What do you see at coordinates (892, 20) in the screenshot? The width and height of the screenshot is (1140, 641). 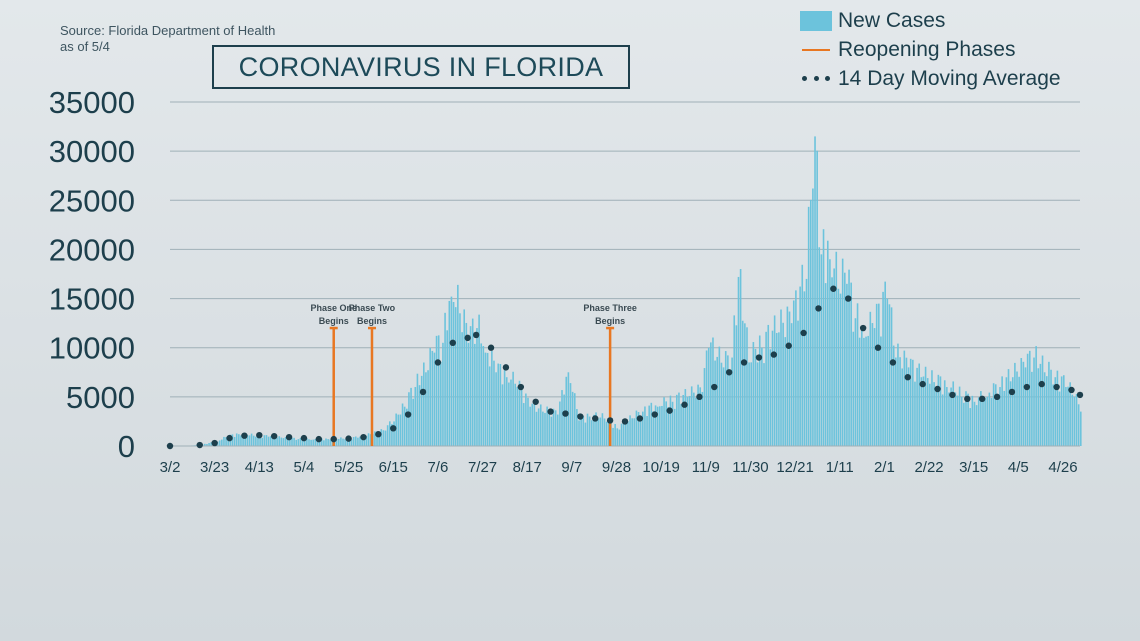 I see `legend-label-new-cases: New Cases` at bounding box center [892, 20].